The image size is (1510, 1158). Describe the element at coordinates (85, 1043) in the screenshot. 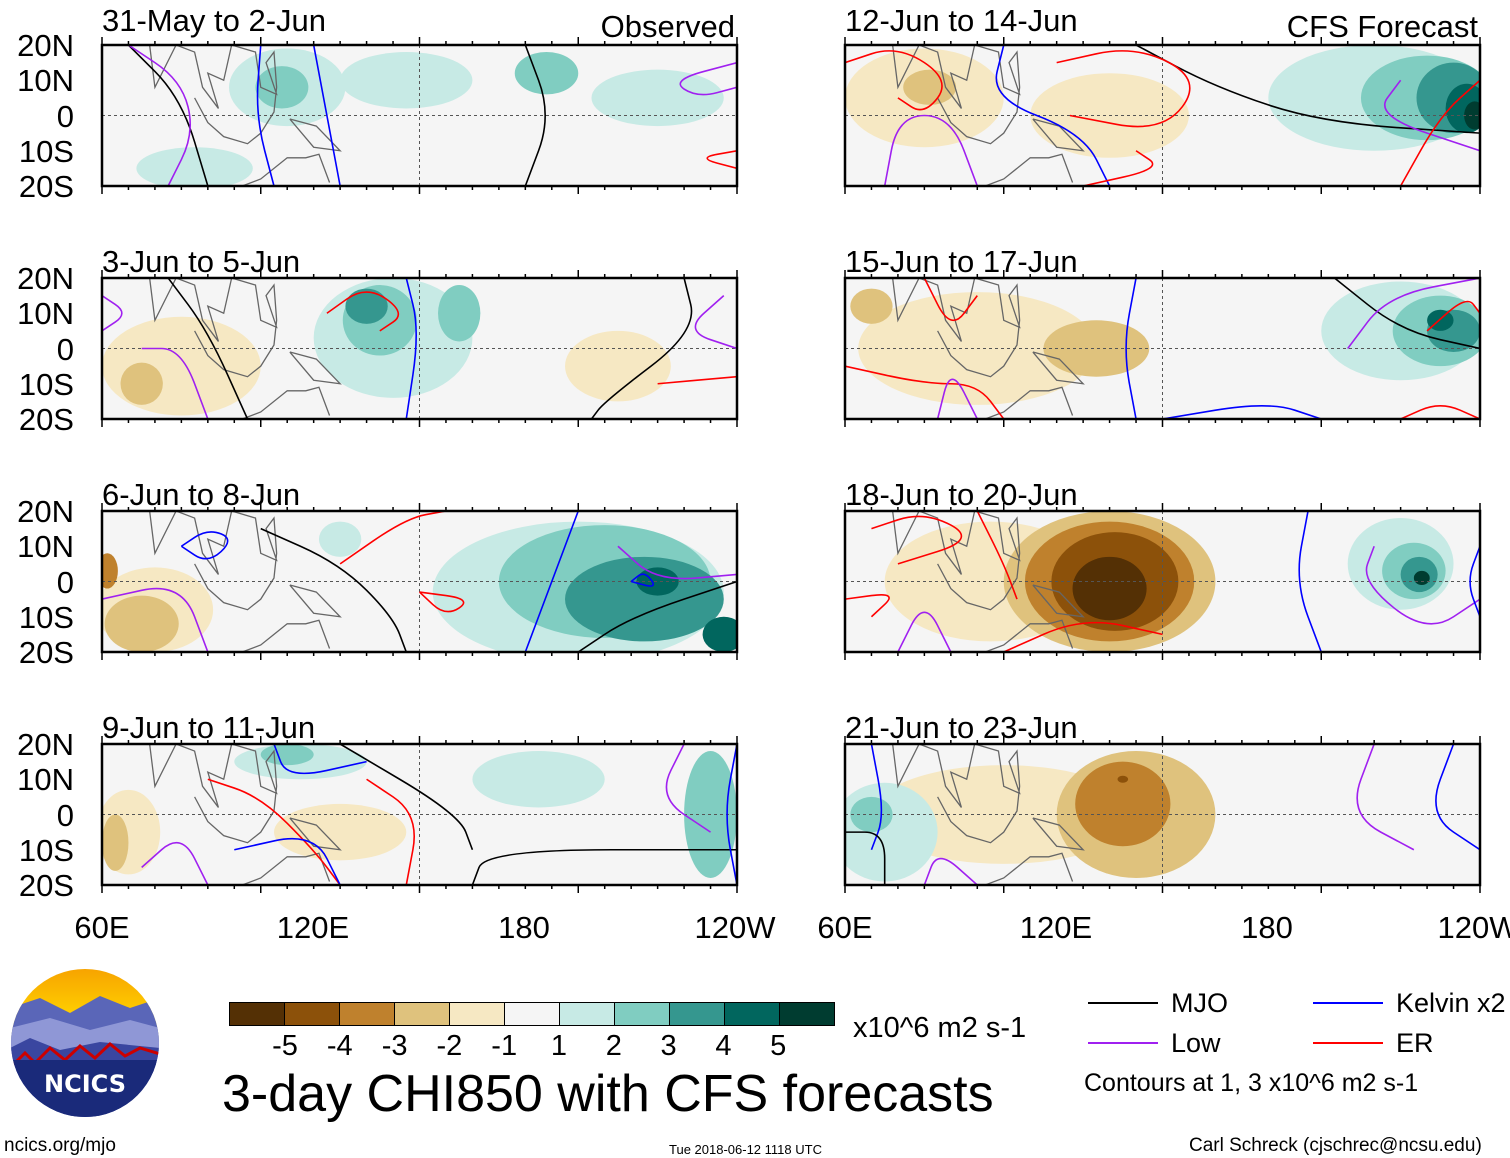

I see `ncics-logo: NCICS` at that location.